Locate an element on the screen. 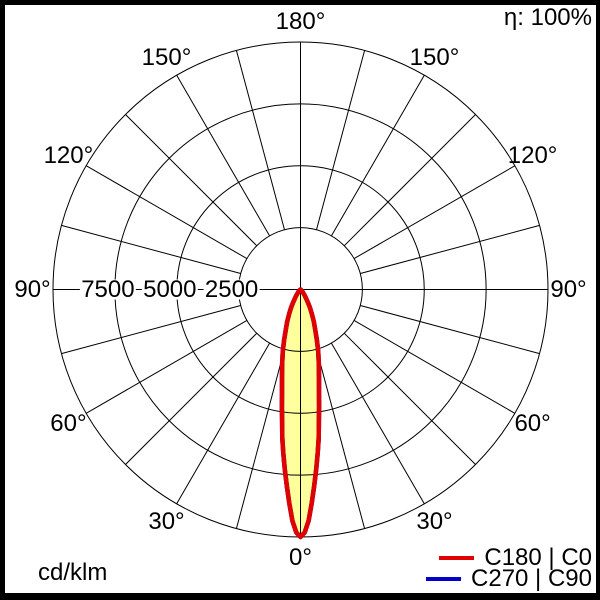  legend-item-c270-c90: C270 | C90 is located at coordinates (509, 578).